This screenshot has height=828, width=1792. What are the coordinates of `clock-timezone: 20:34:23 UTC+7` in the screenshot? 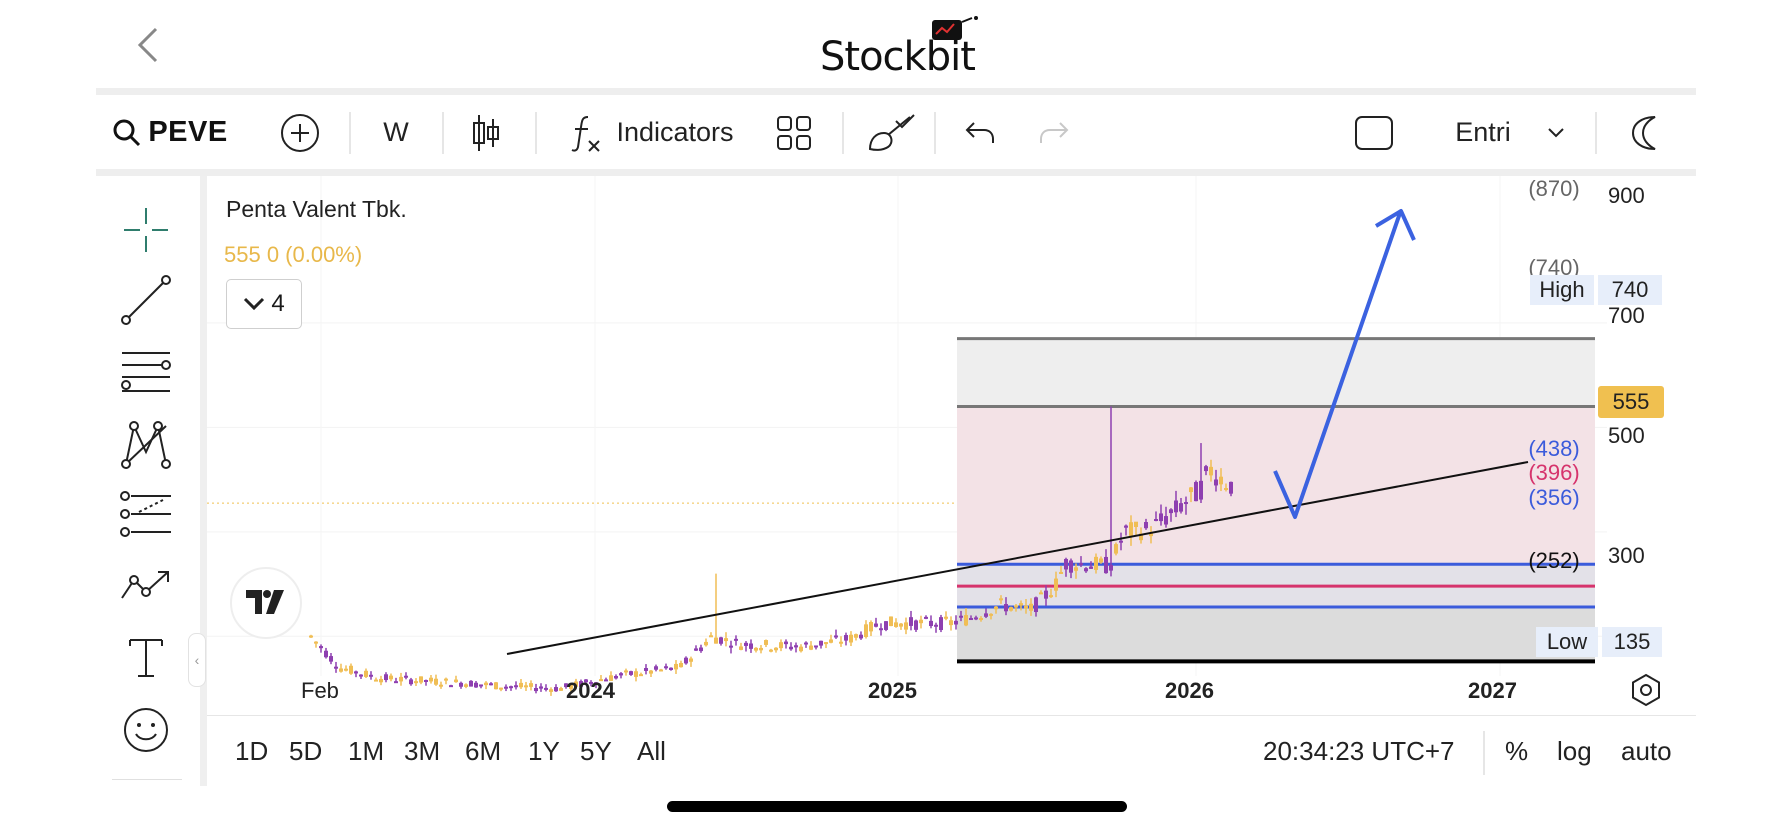 It's located at (1359, 751).